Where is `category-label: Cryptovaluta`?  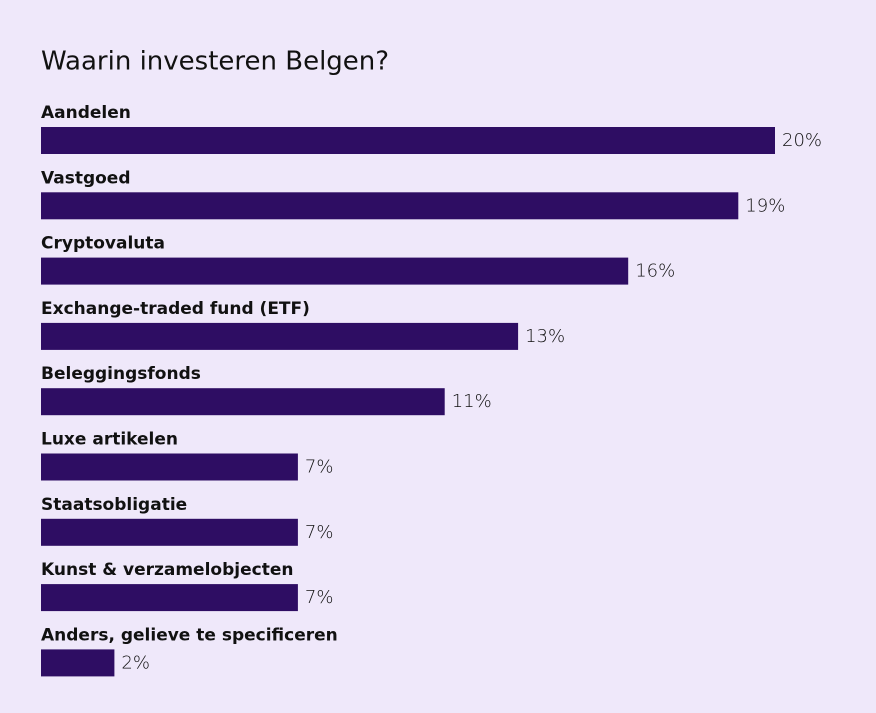 category-label: Cryptovaluta is located at coordinates (103, 244).